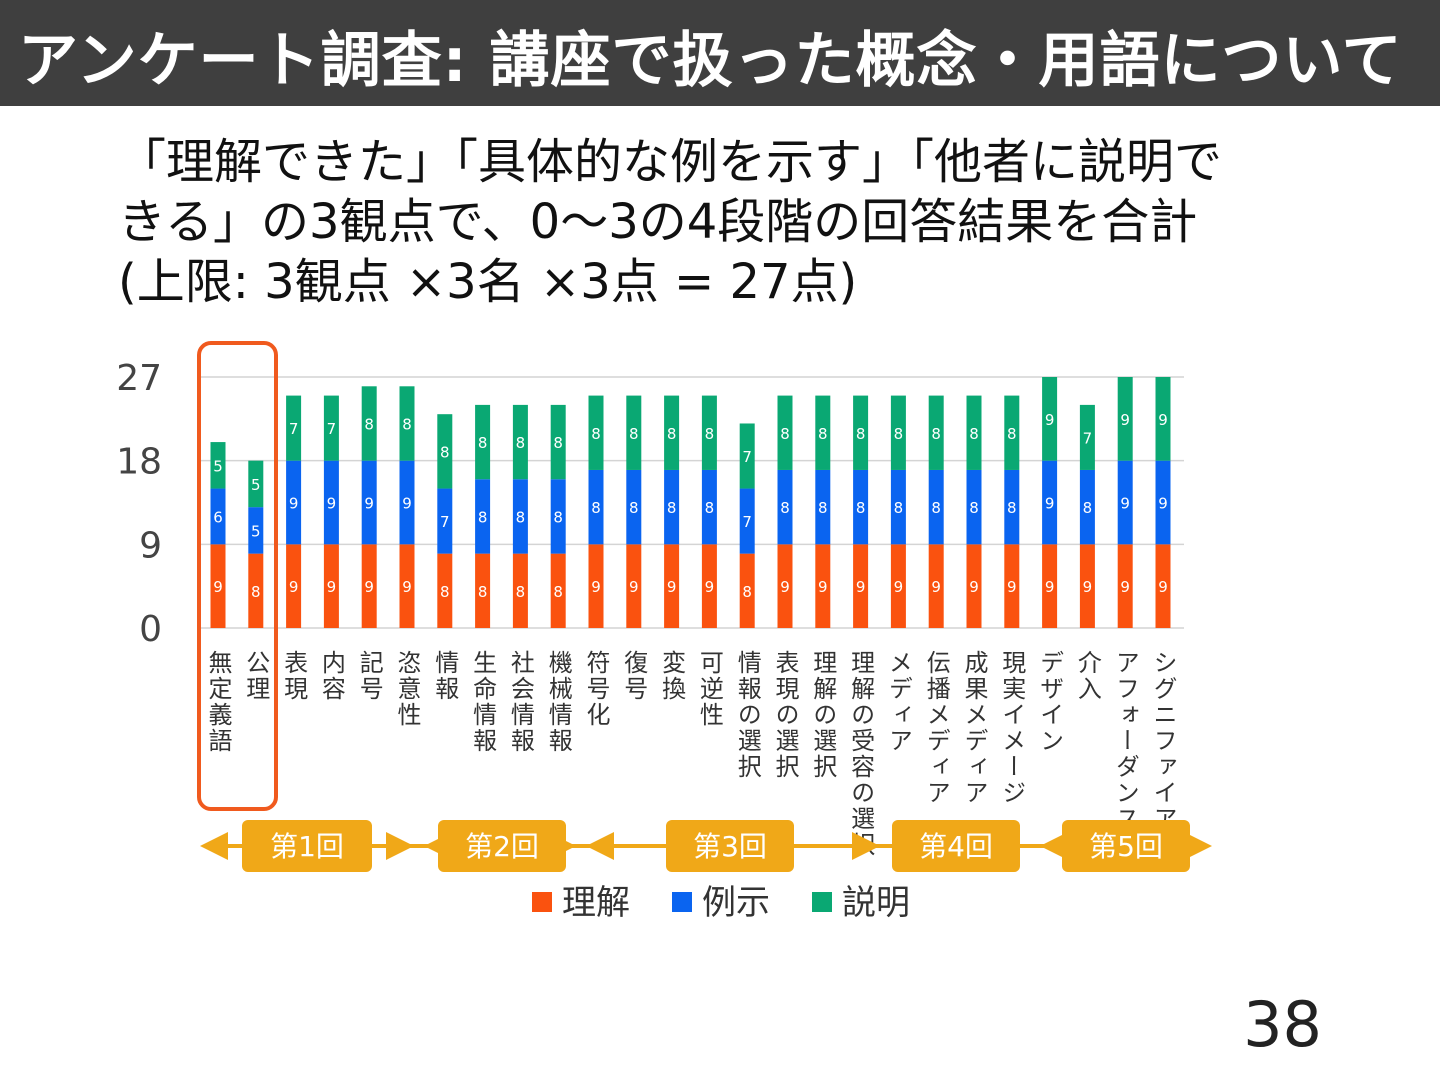 Image resolution: width=1440 pixels, height=1080 pixels. I want to click on data-label: 6, so click(218, 517).